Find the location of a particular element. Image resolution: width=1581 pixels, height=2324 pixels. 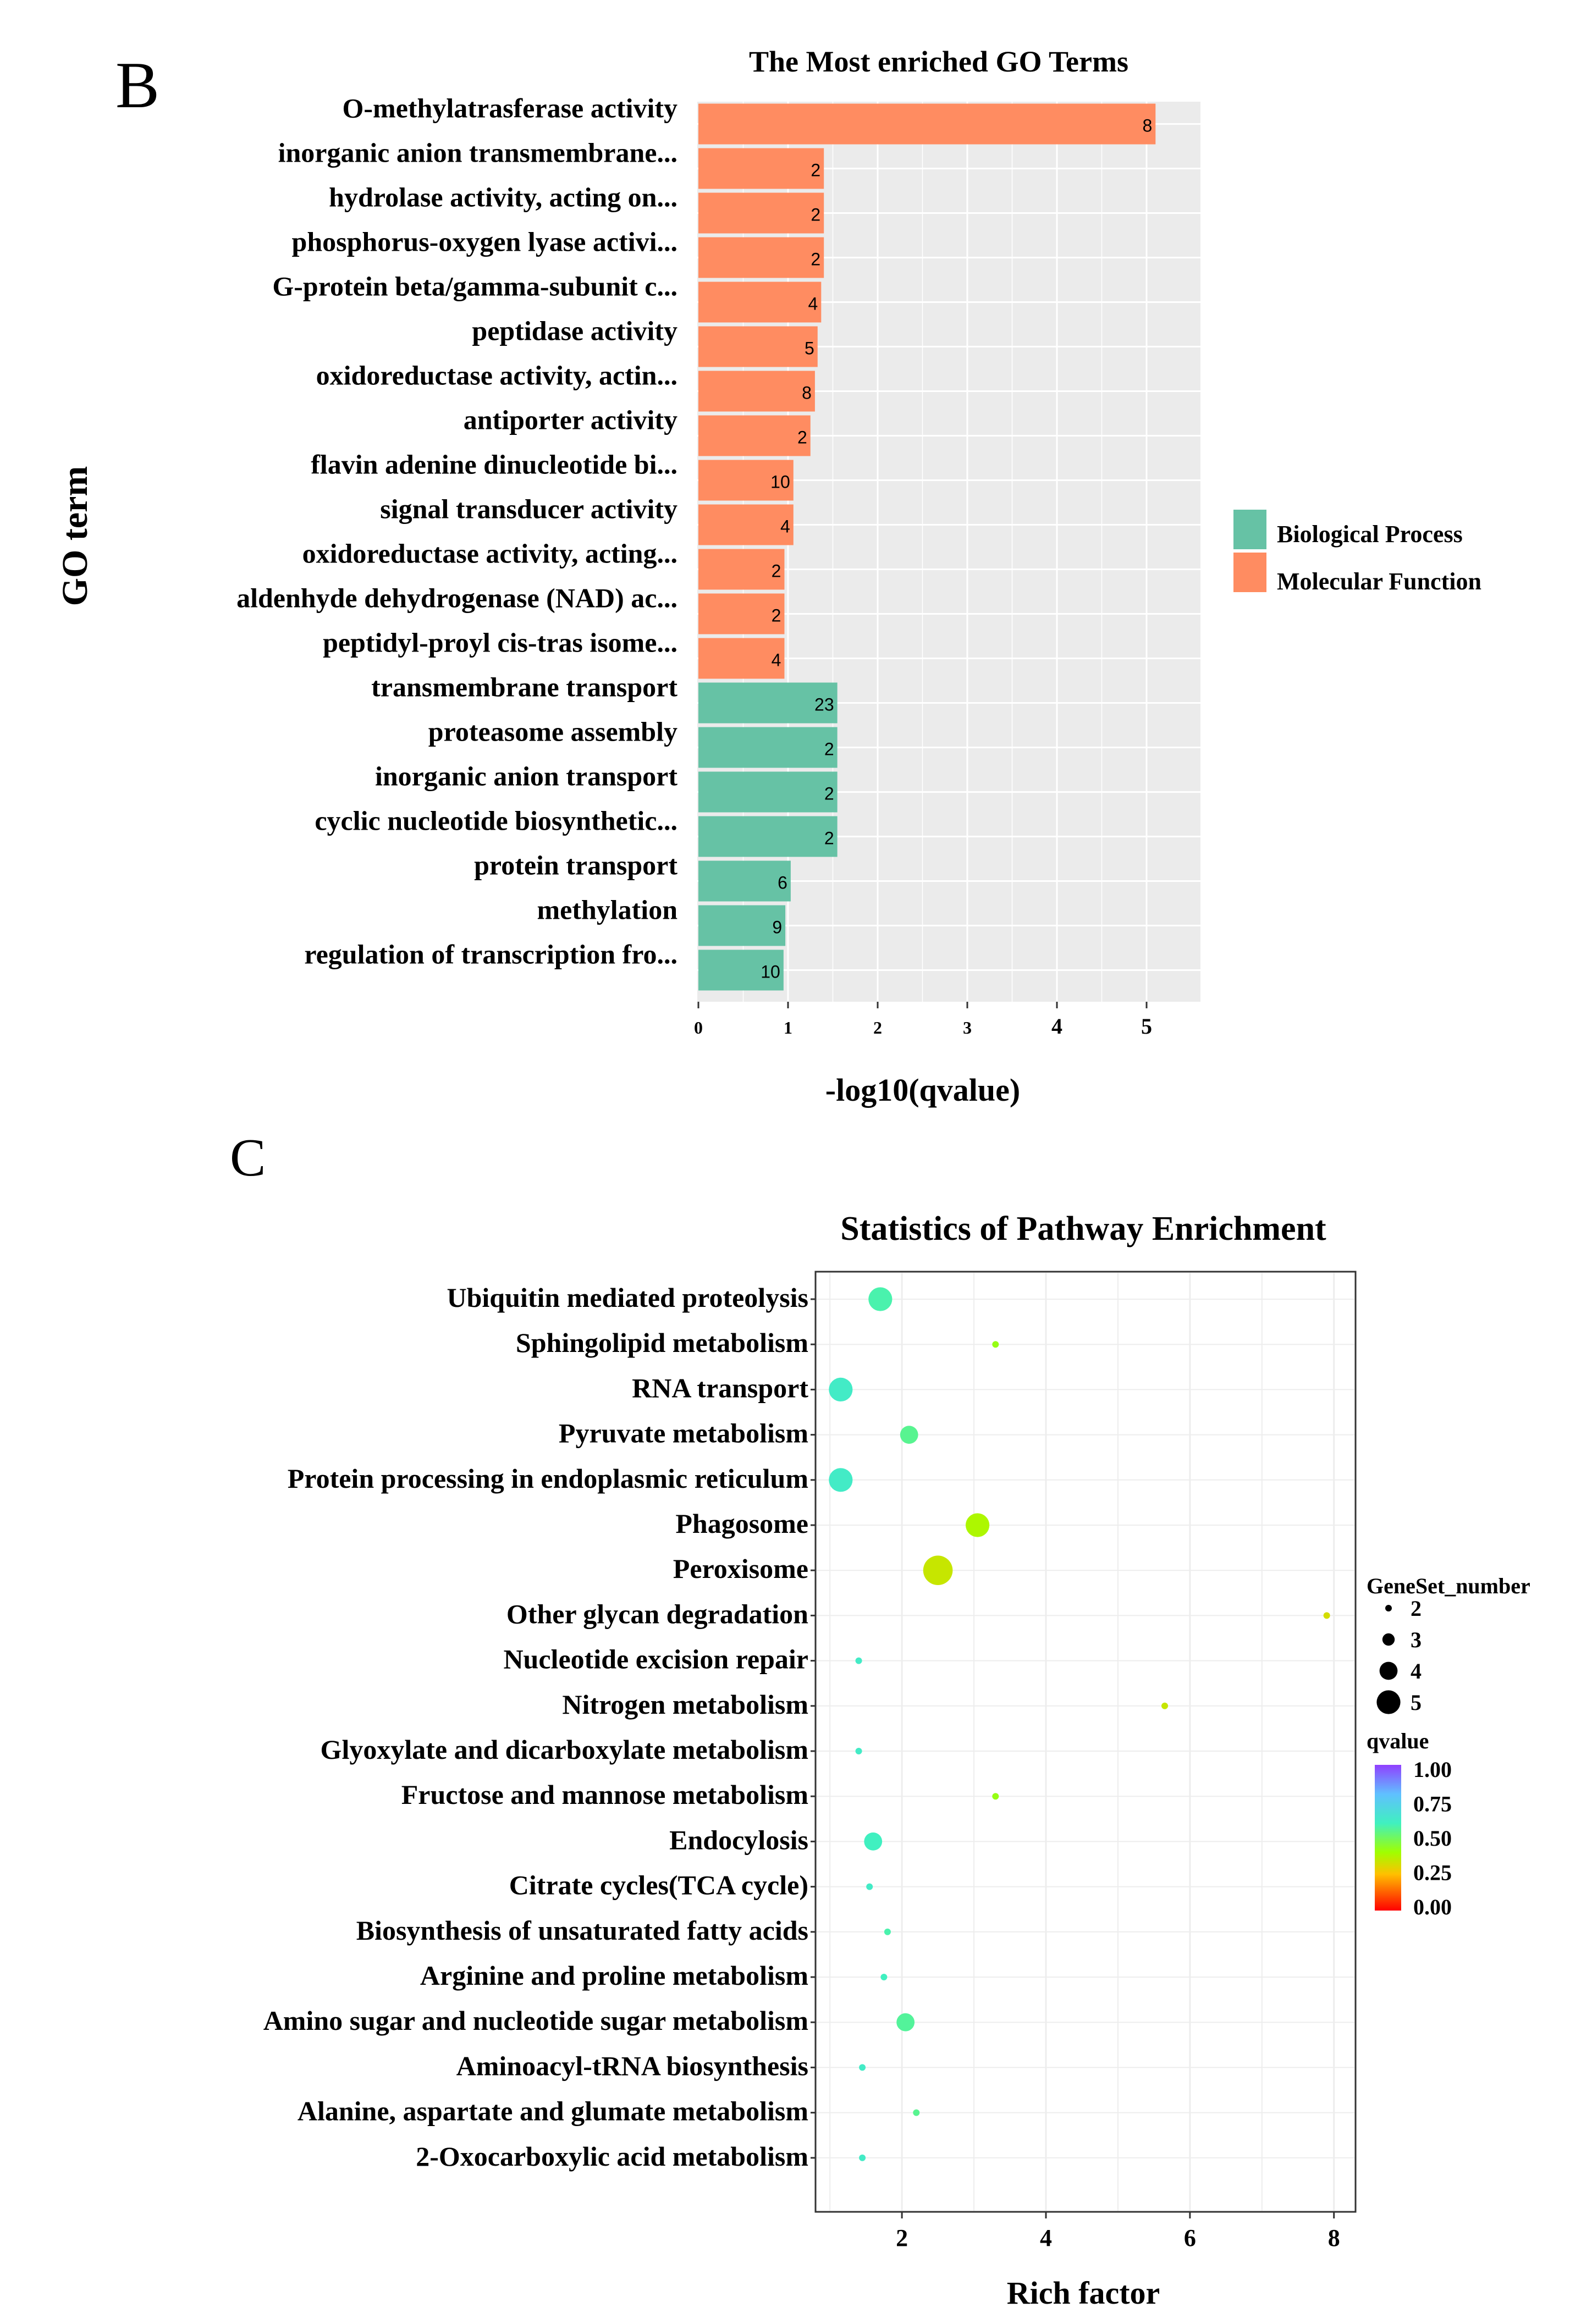

qvalue-color-legend: qvalue 1.00 0.75 0.50 0.25 0.00 is located at coordinates (1409, 1824).